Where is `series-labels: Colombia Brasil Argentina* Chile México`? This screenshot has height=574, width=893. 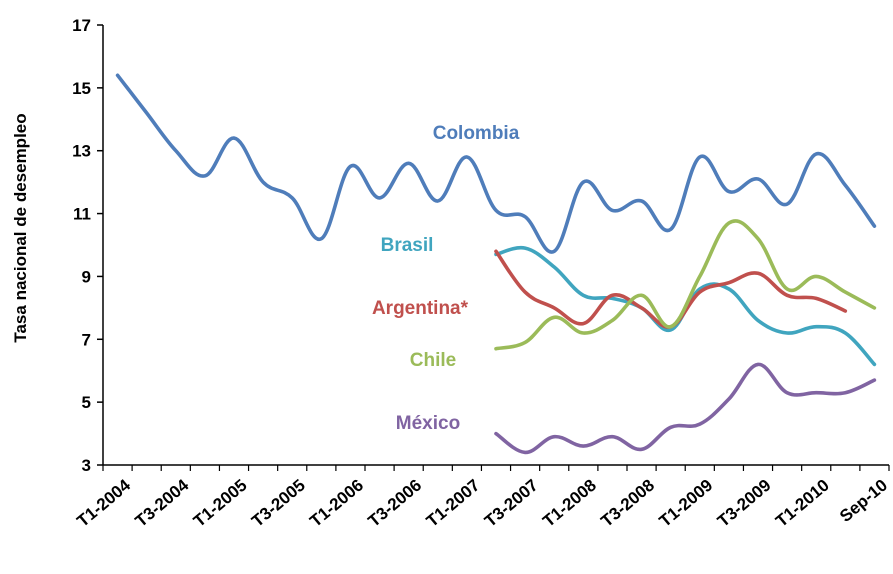 series-labels: Colombia Brasil Argentina* Chile México is located at coordinates (446, 278).